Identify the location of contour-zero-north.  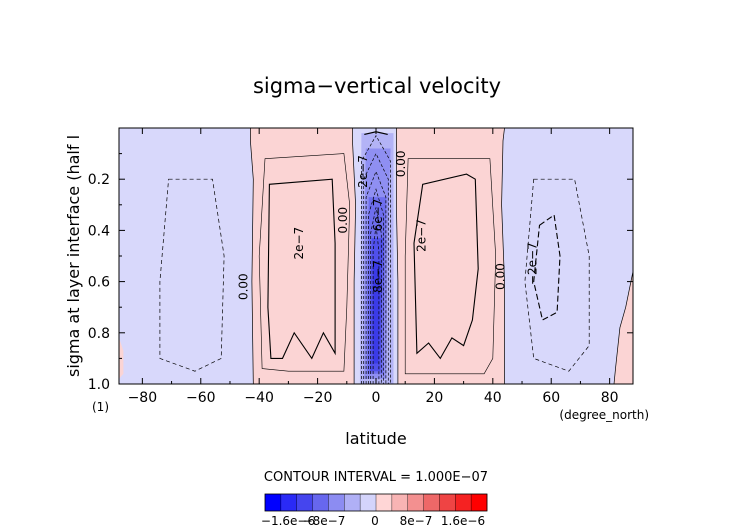
(503, 255).